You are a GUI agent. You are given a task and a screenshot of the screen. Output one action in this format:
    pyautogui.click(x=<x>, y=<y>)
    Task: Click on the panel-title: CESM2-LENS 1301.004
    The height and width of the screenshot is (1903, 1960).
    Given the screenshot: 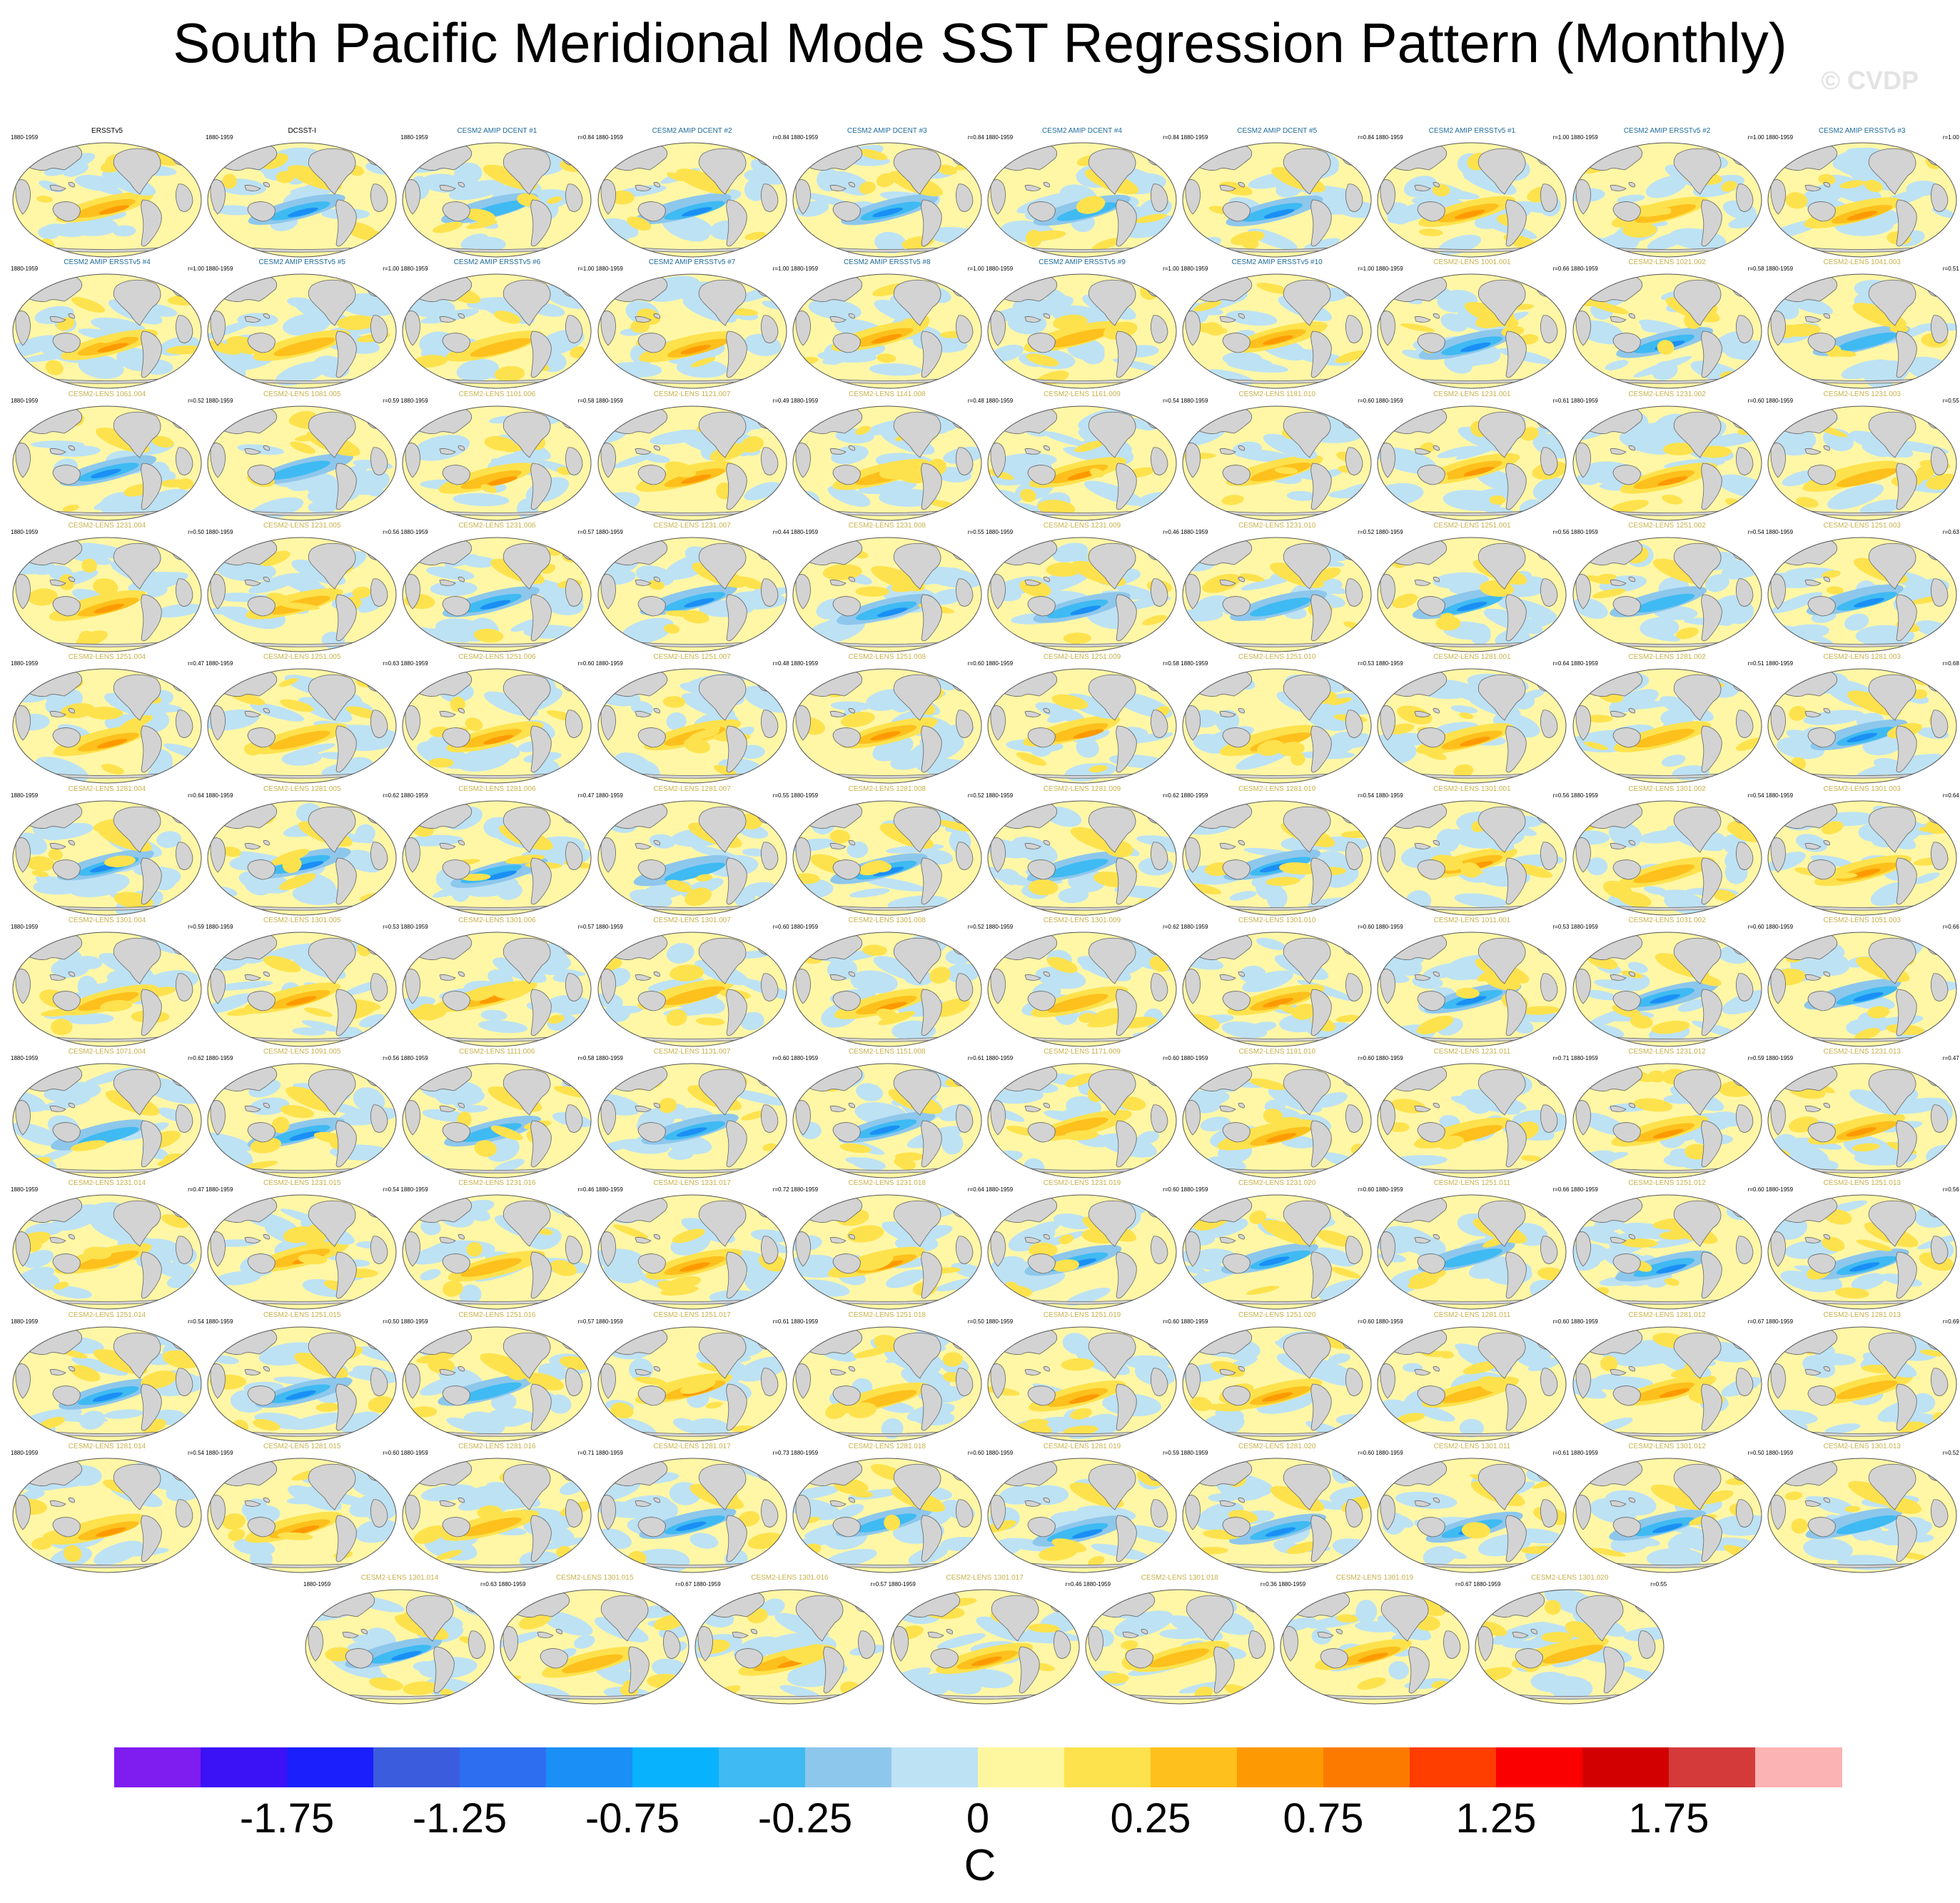 What is the action you would take?
    pyautogui.click(x=107, y=920)
    